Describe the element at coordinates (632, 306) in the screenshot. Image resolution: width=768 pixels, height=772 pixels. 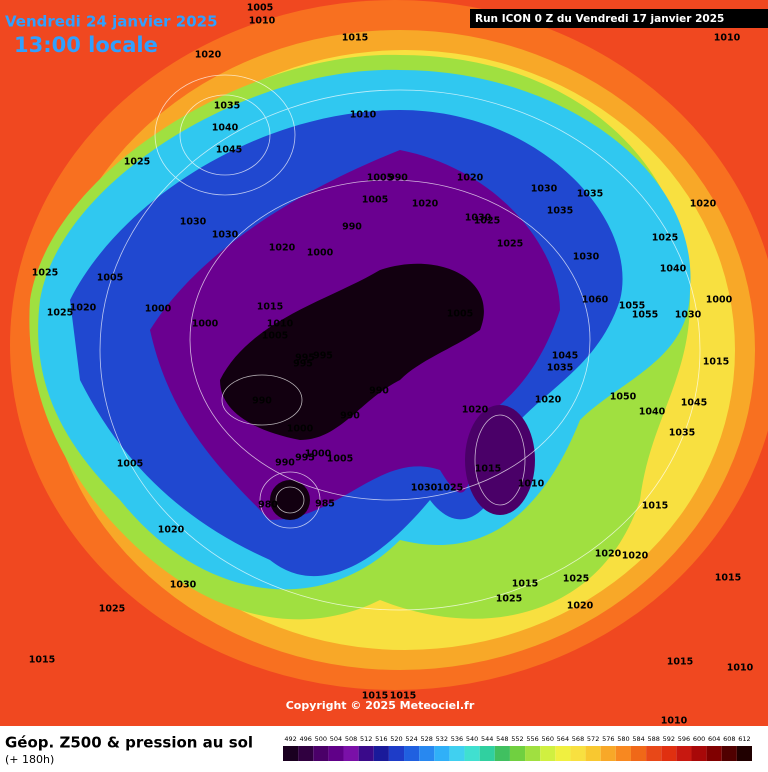
I see `pressure-label: 1055` at that location.